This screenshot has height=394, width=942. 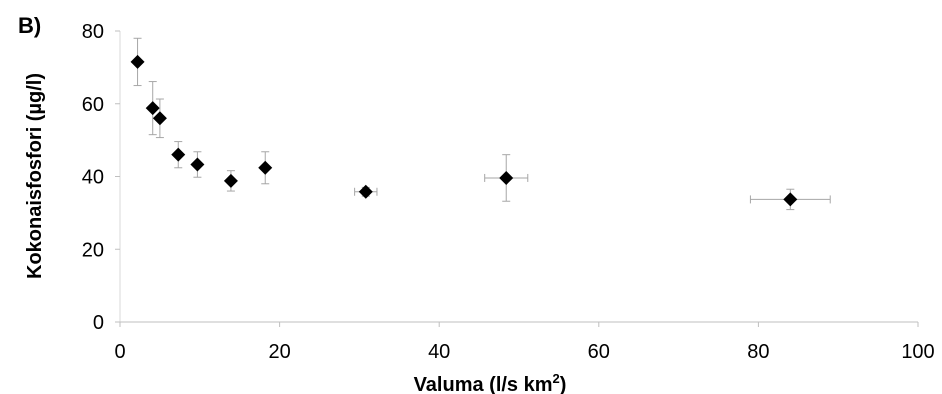 What do you see at coordinates (93, 250) in the screenshot?
I see `y-tick-label: 20` at bounding box center [93, 250].